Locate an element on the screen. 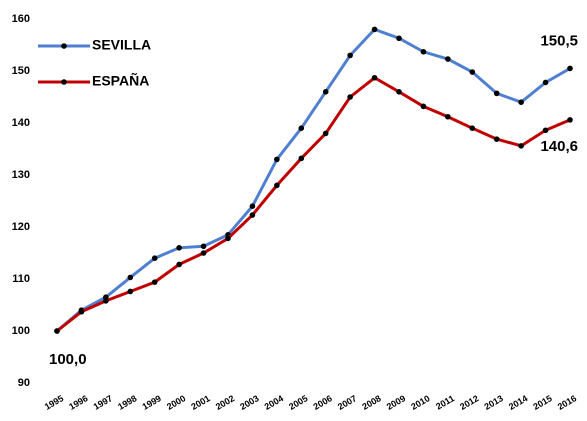 This screenshot has height=421, width=587. x-tick-label: 2008 is located at coordinates (371, 402).